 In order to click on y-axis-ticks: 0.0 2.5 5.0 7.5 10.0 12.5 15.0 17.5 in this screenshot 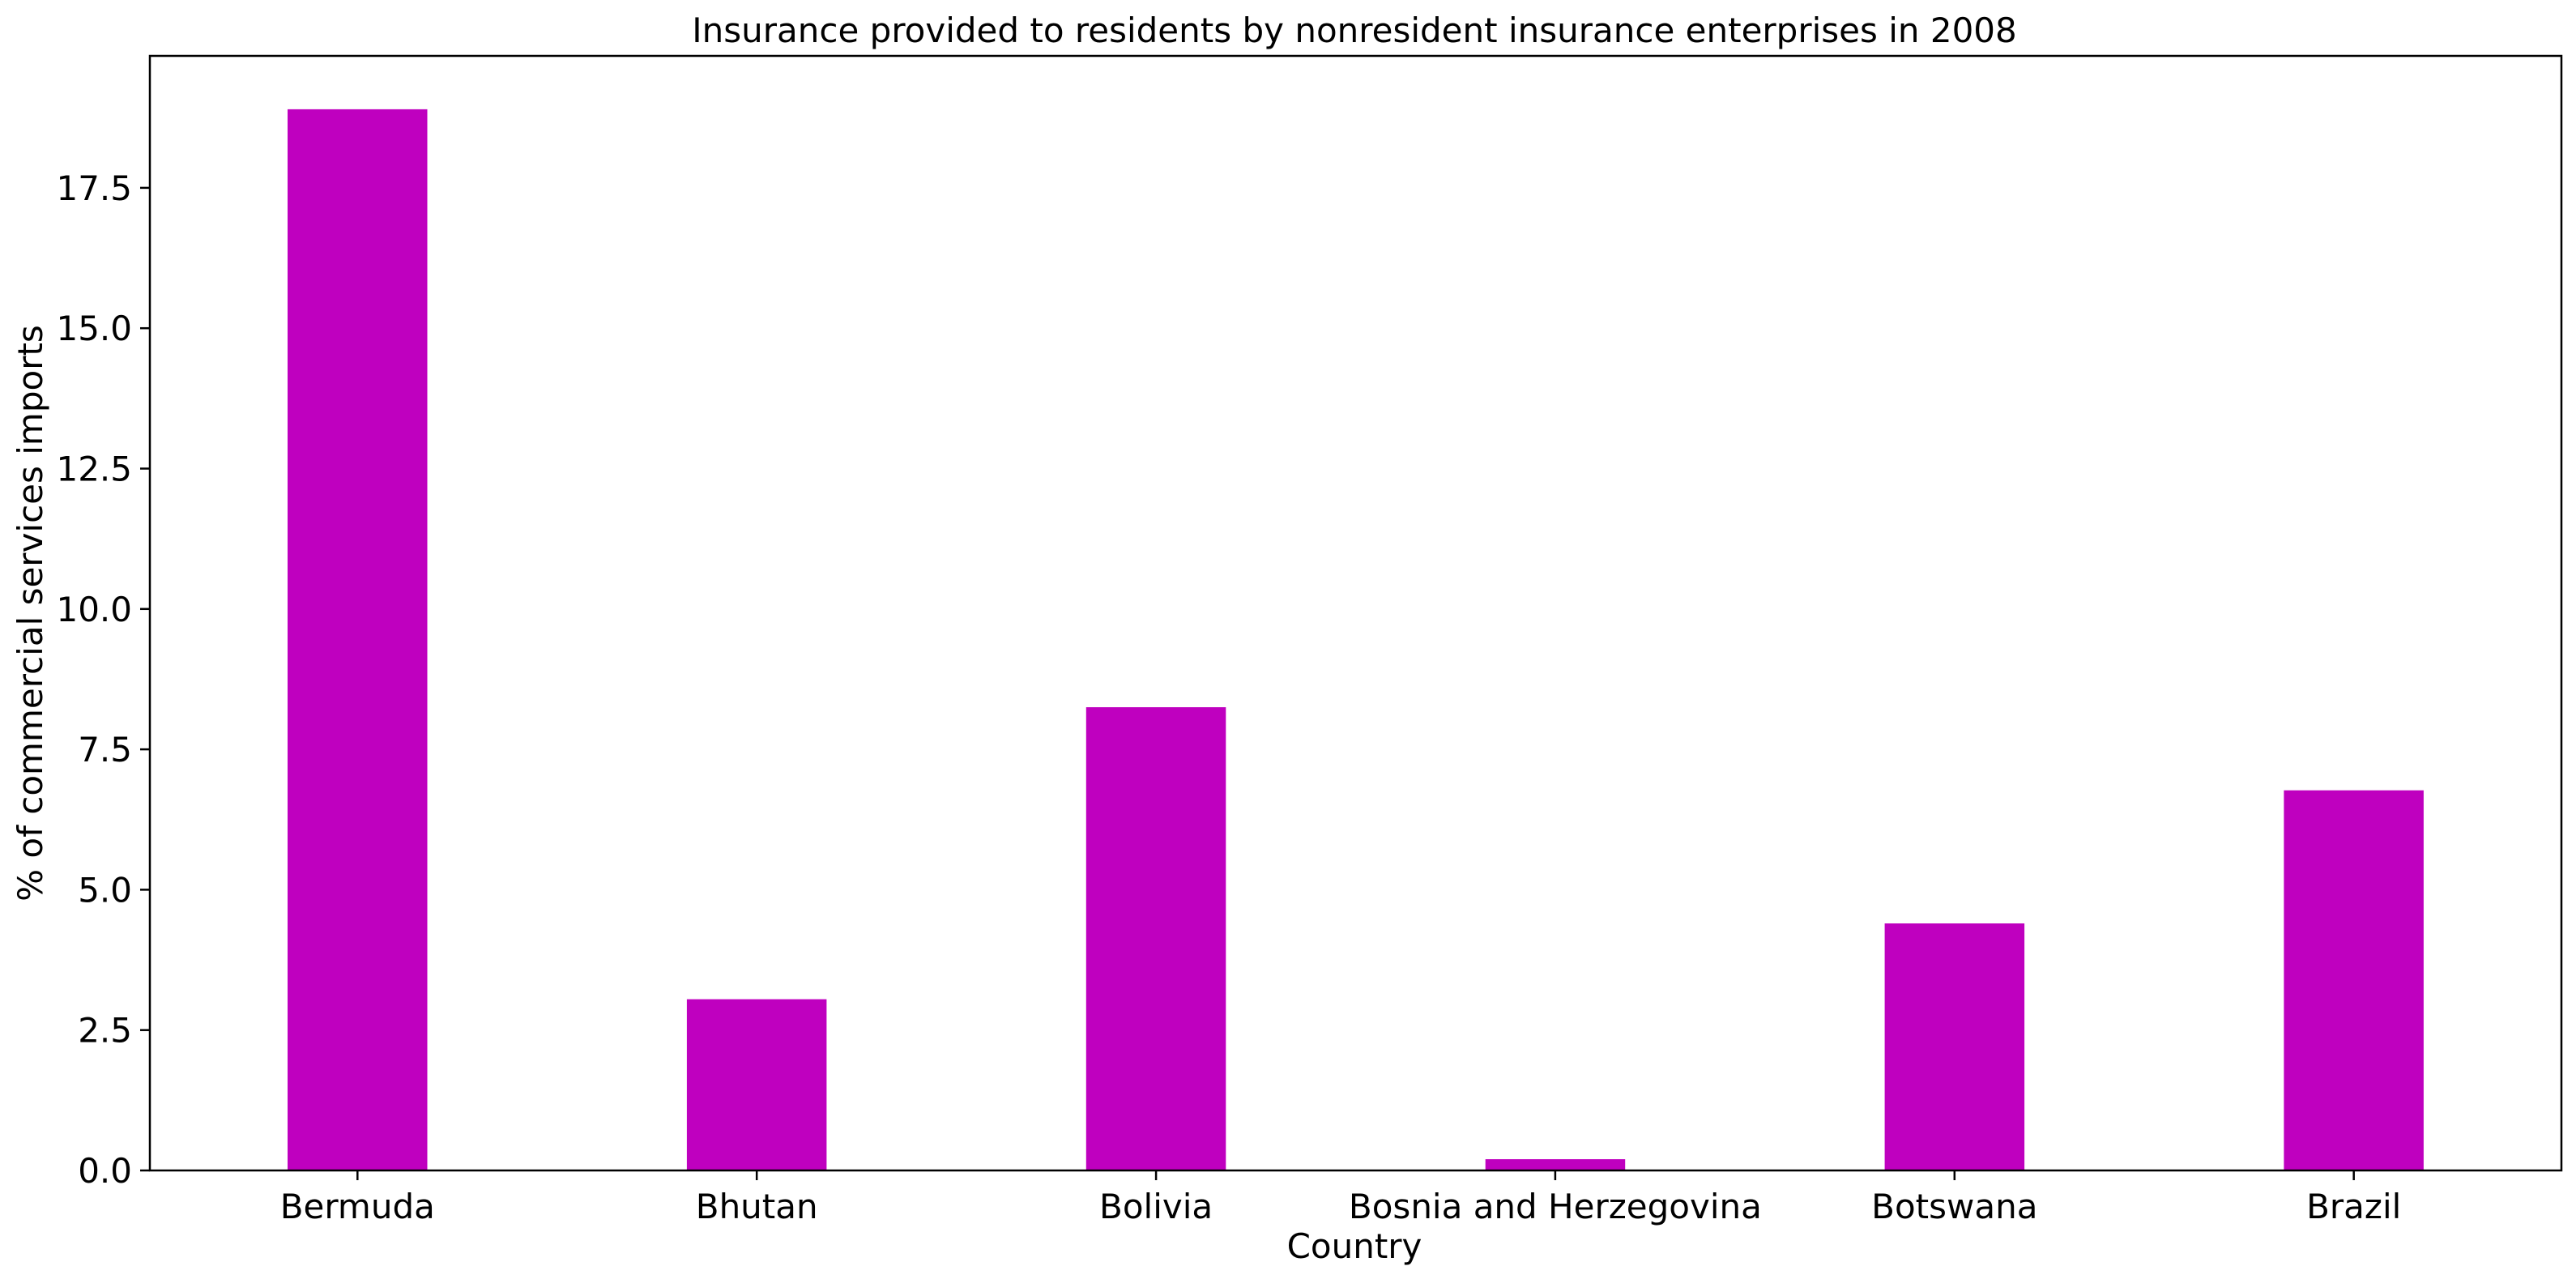, I will do `click(103, 679)`.